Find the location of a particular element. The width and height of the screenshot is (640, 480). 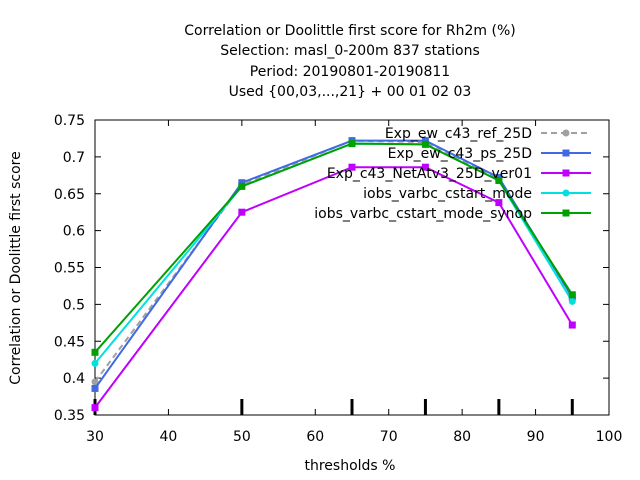

legend-label: Exp_ew_c43_ref_25D is located at coordinates (458, 134).